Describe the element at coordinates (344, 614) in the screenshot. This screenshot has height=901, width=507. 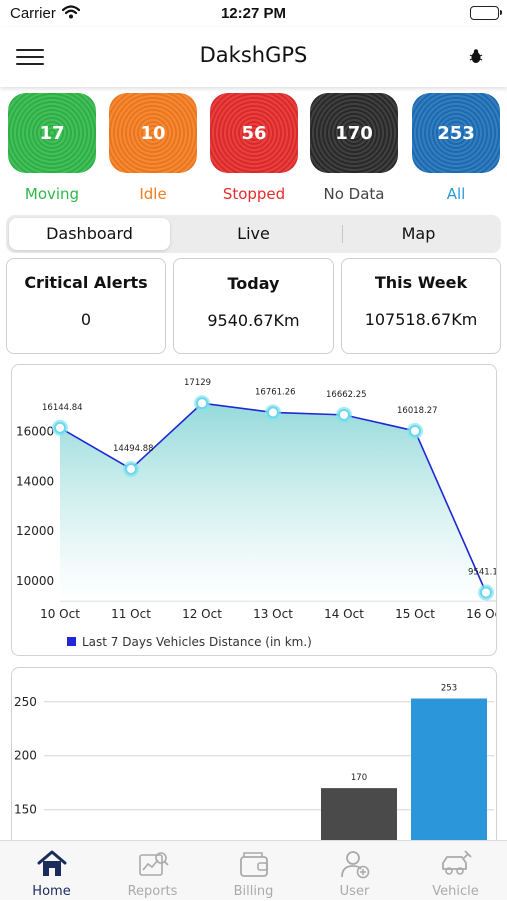
I see `x-tick-label: 14 Oct` at that location.